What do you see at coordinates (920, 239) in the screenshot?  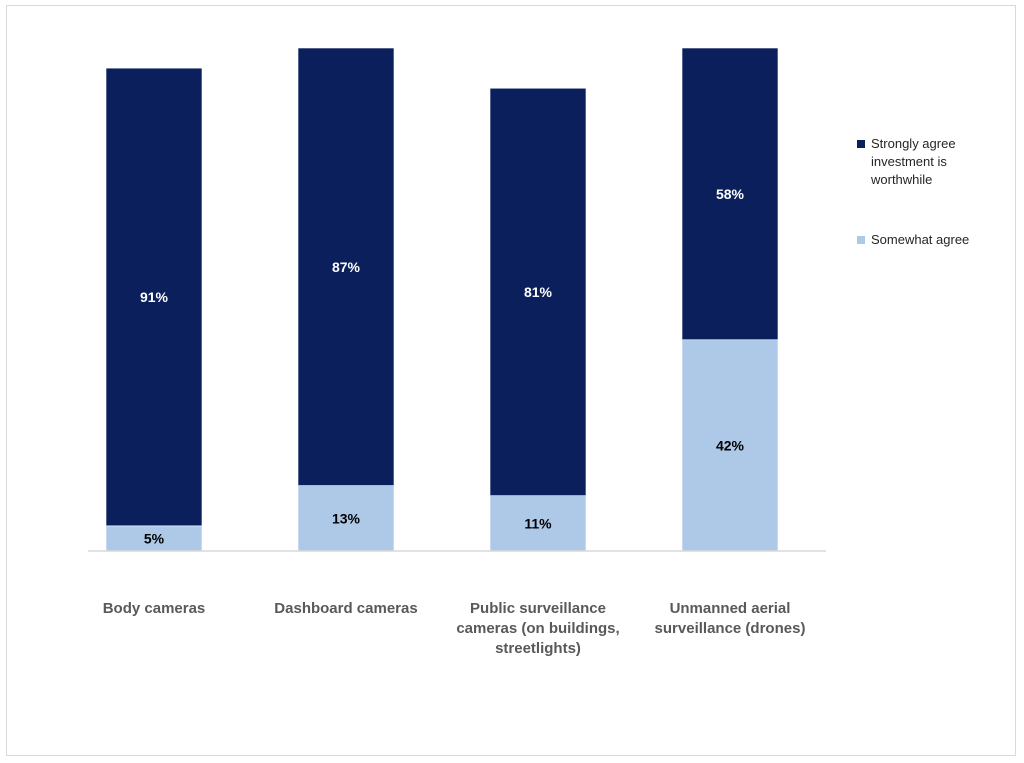 I see `legend-label: Somewhat agree` at bounding box center [920, 239].